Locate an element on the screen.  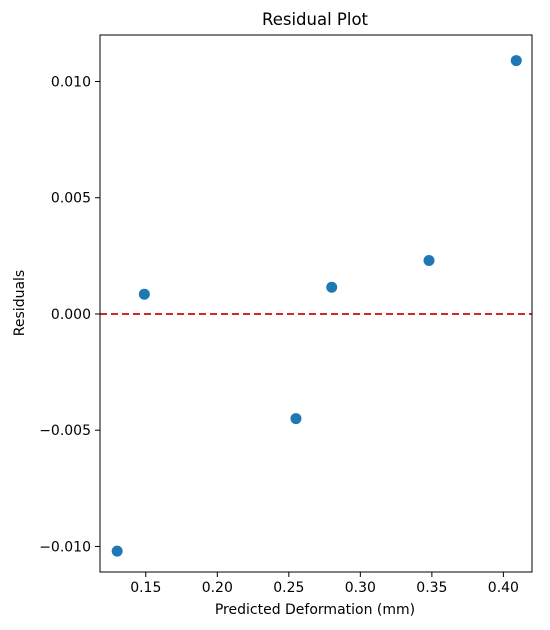
x-axis-label: Predicted Deformation (mm) is located at coordinates (315, 610).